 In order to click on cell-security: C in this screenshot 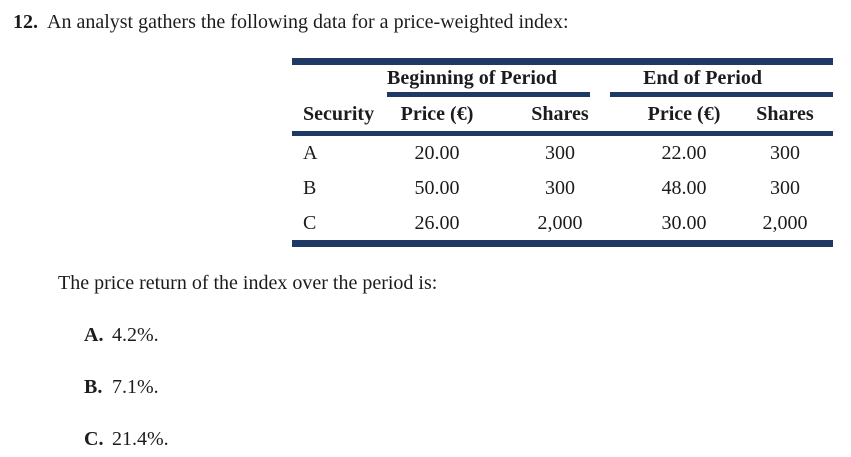, I will do `click(310, 222)`.